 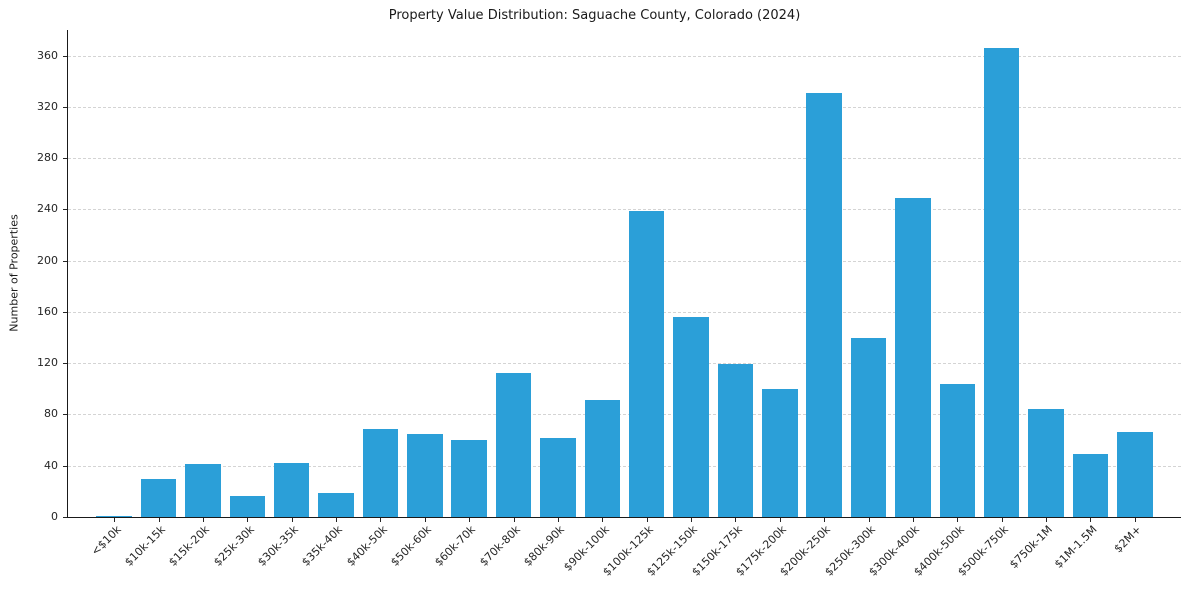 I want to click on y-axis-label: Number of Properties, so click(x=14, y=273).